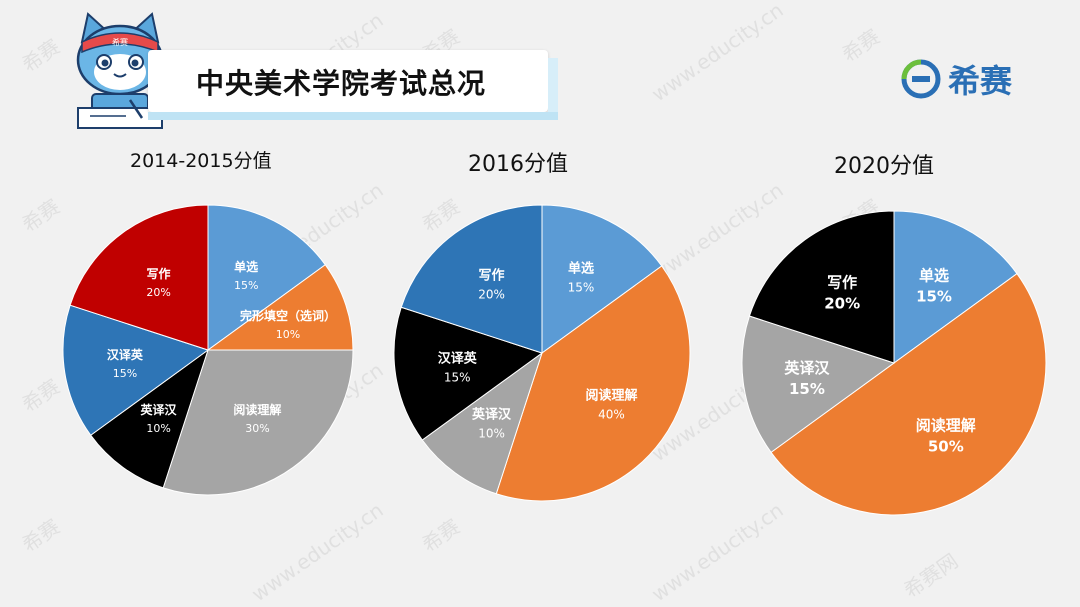  Describe the element at coordinates (921, 79) in the screenshot. I see `educity-logo-icon` at that location.